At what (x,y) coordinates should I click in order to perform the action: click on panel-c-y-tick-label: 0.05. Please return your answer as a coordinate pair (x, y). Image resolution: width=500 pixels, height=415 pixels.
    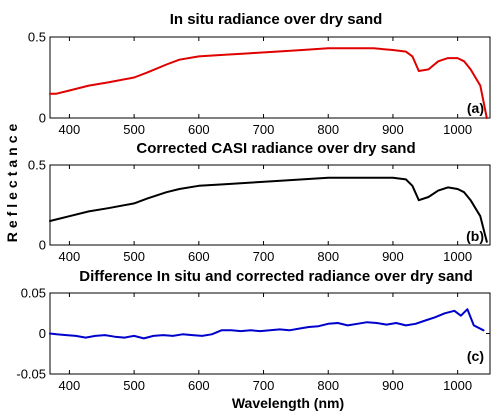
    Looking at the image, I should click on (33, 293).